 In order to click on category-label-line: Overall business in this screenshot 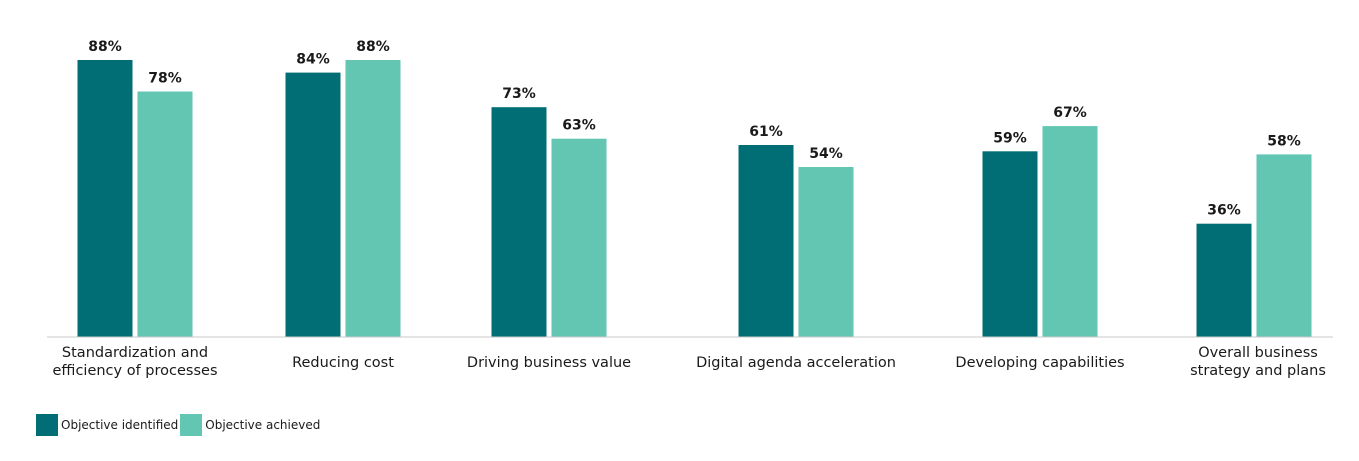, I will do `click(1258, 353)`.